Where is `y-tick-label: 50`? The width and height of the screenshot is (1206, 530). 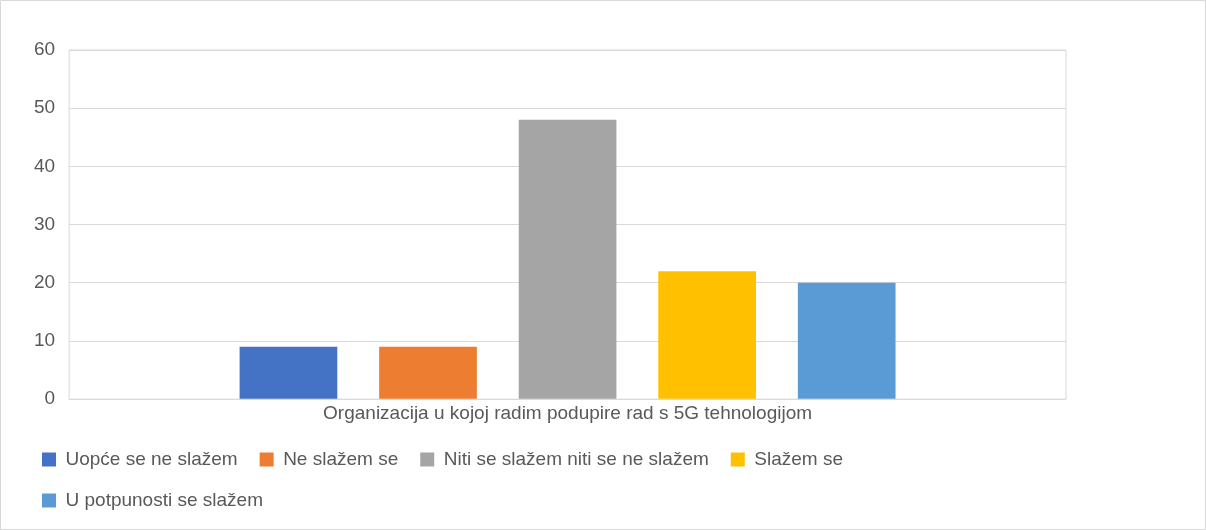 y-tick-label: 50 is located at coordinates (44, 107).